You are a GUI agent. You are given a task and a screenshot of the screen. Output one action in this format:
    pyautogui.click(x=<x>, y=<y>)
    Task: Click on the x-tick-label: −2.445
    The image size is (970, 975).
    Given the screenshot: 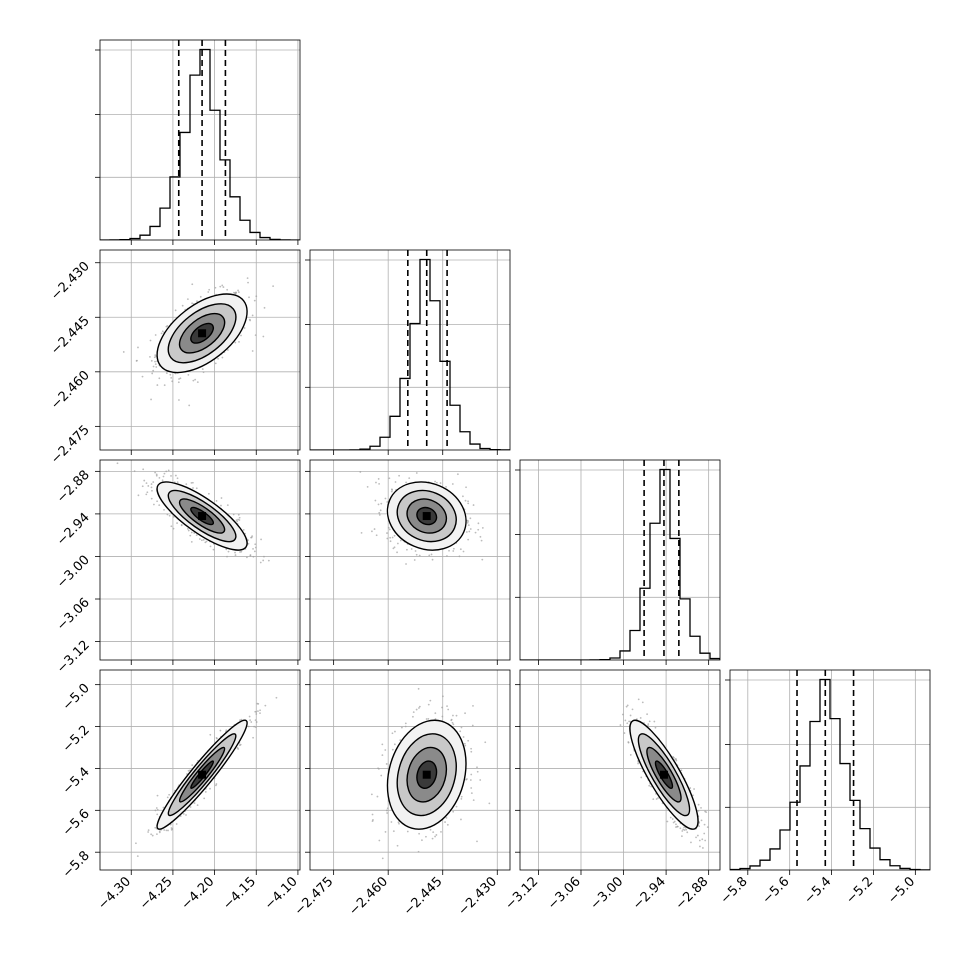 What is the action you would take?
    pyautogui.click(x=423, y=896)
    